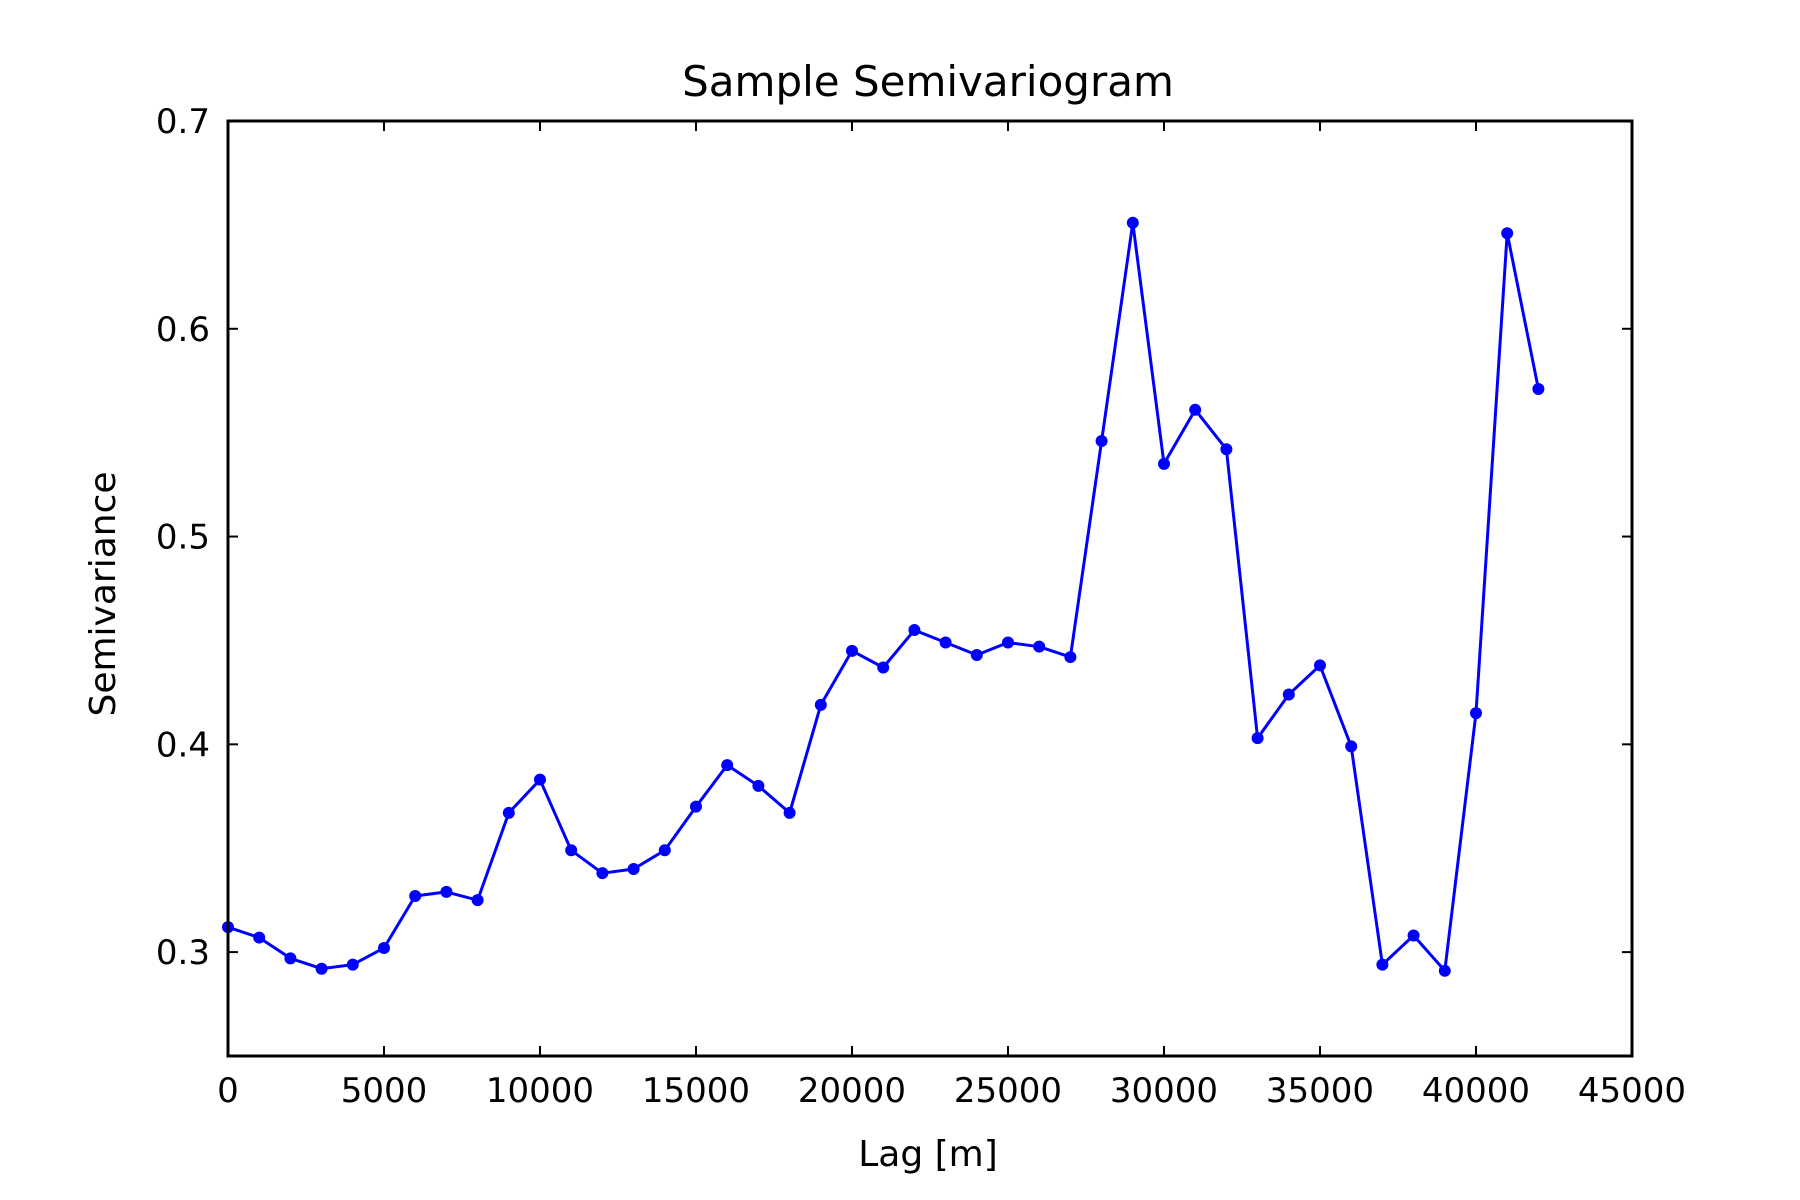  I want to click on x-tick-label: 35000, so click(1320, 1091).